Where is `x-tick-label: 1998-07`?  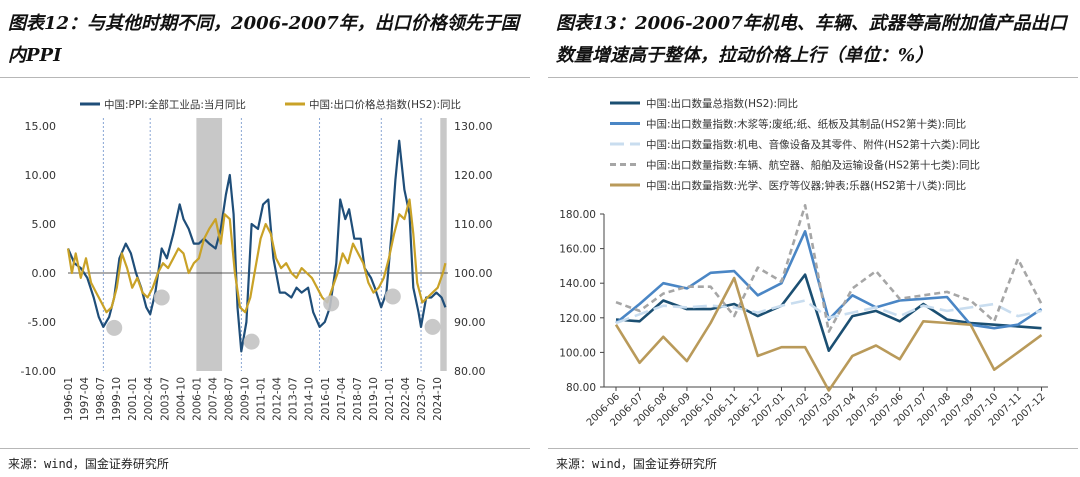
x-tick-label: 1998-07 is located at coordinates (101, 399).